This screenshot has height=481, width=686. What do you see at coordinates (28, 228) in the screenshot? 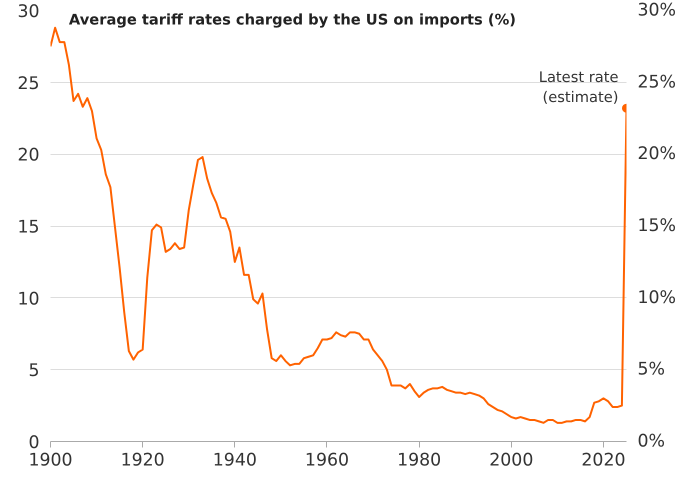
I see `y-tick-label: 15` at bounding box center [28, 228].